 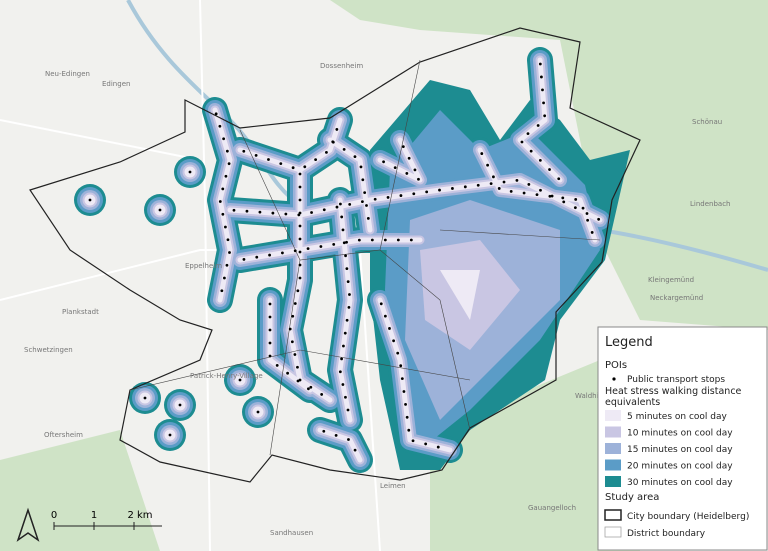 What do you see at coordinates (116, 84) in the screenshot?
I see `place-label: Edingen` at bounding box center [116, 84].